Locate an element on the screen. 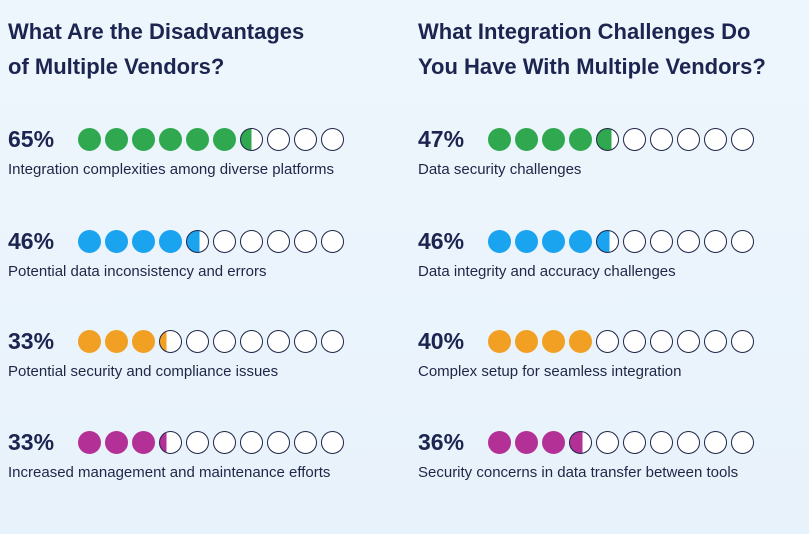 The width and height of the screenshot is (809, 534). right-stat-3-dots is located at coordinates (621, 341).